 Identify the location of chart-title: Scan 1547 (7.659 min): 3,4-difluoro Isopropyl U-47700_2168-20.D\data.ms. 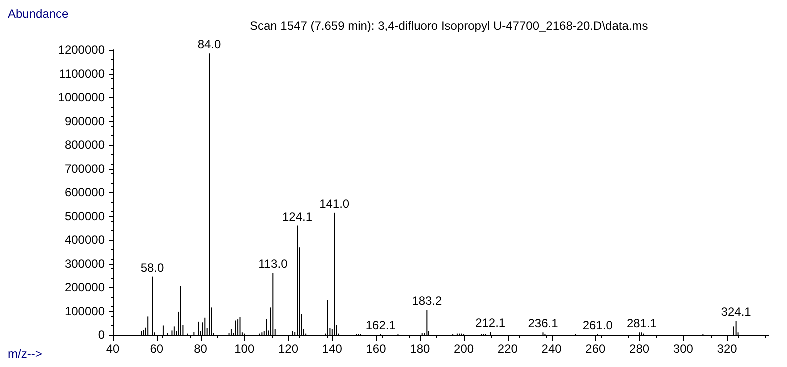
(449, 26).